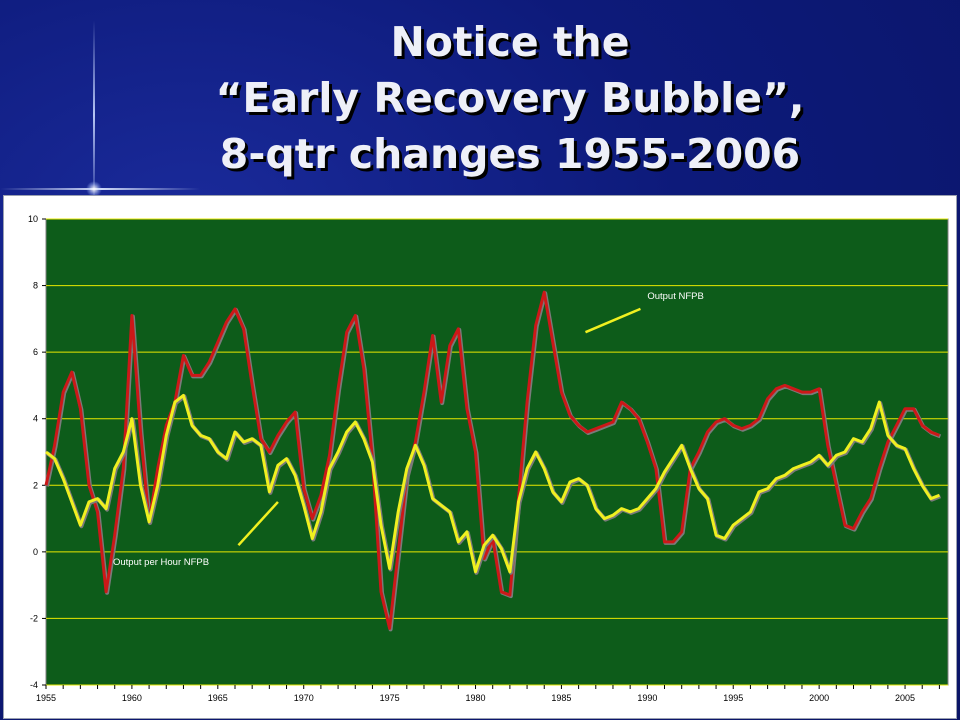 The image size is (960, 720). What do you see at coordinates (35, 419) in the screenshot?
I see `y-tick-label-4: 4` at bounding box center [35, 419].